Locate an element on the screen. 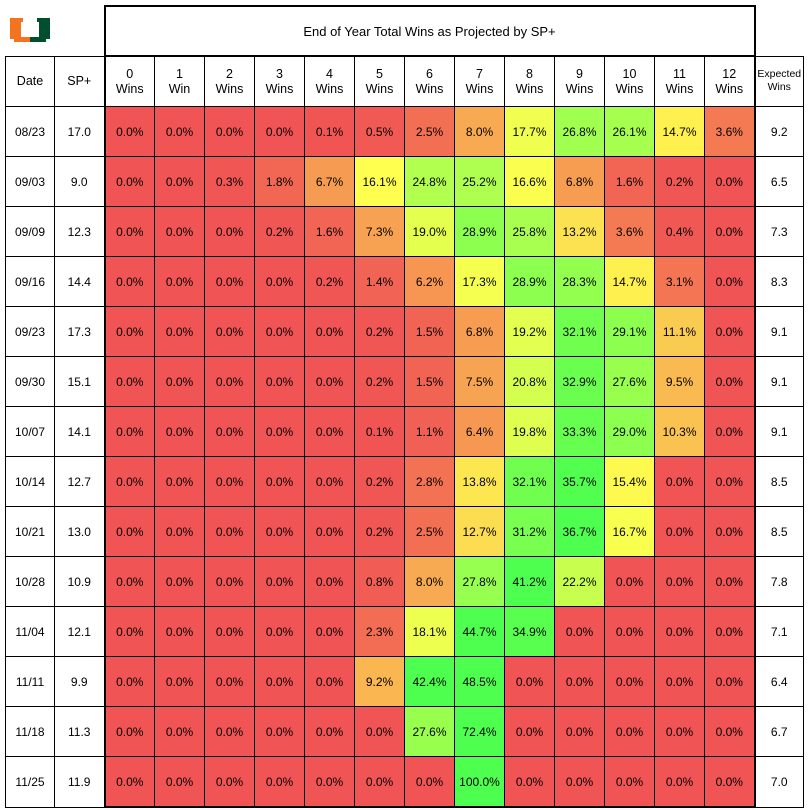 The height and width of the screenshot is (810, 810). expected-wins-cell: 6.7 is located at coordinates (779, 731).